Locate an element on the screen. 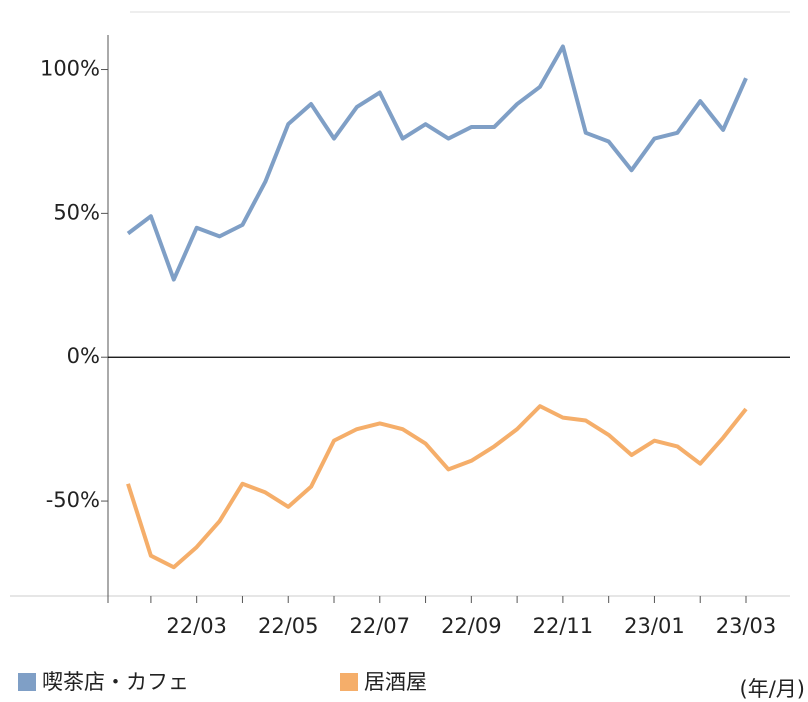 The height and width of the screenshot is (702, 808). x-tick-label: 22/07 is located at coordinates (380, 626).